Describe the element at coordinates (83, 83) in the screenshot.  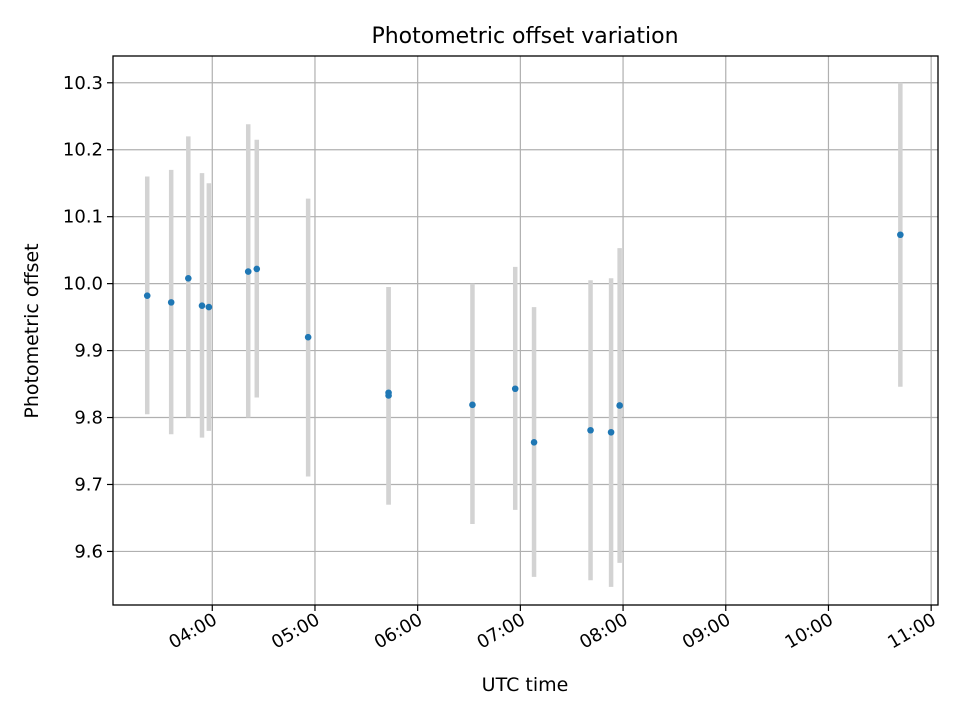
I see `y-tick-label: 10.3` at that location.